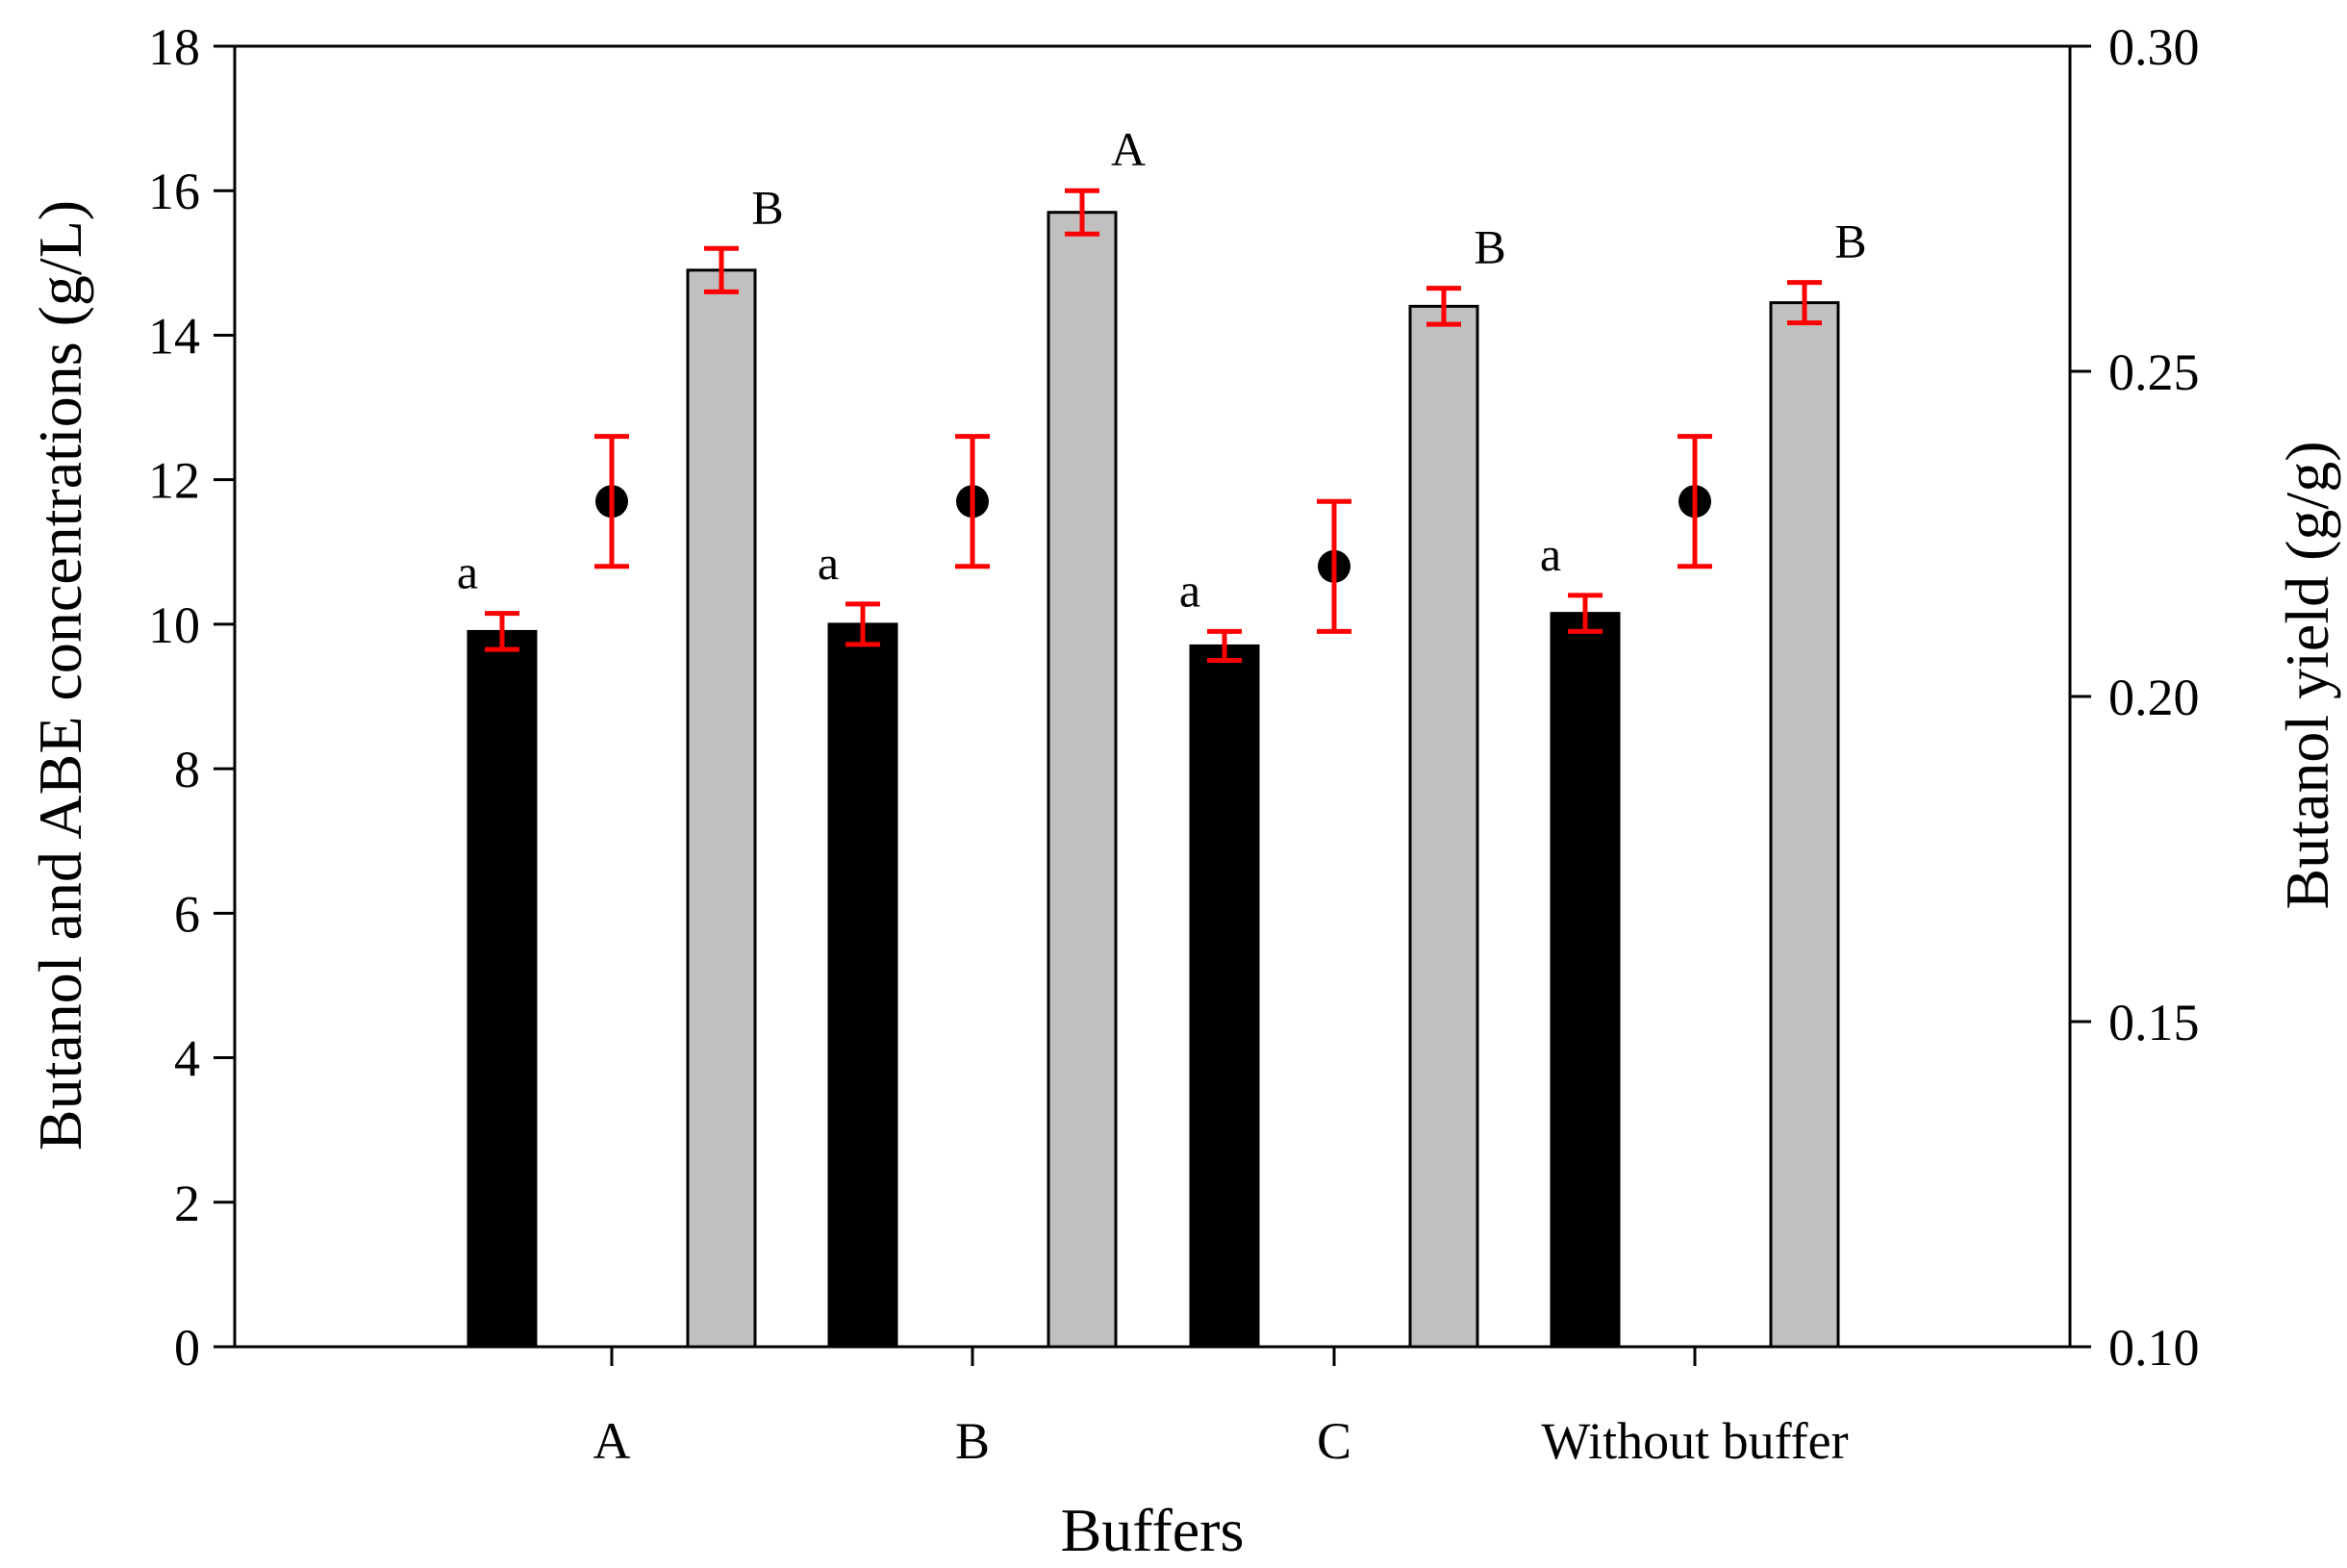  I want to click on left-tick-label: 6, so click(187, 914).